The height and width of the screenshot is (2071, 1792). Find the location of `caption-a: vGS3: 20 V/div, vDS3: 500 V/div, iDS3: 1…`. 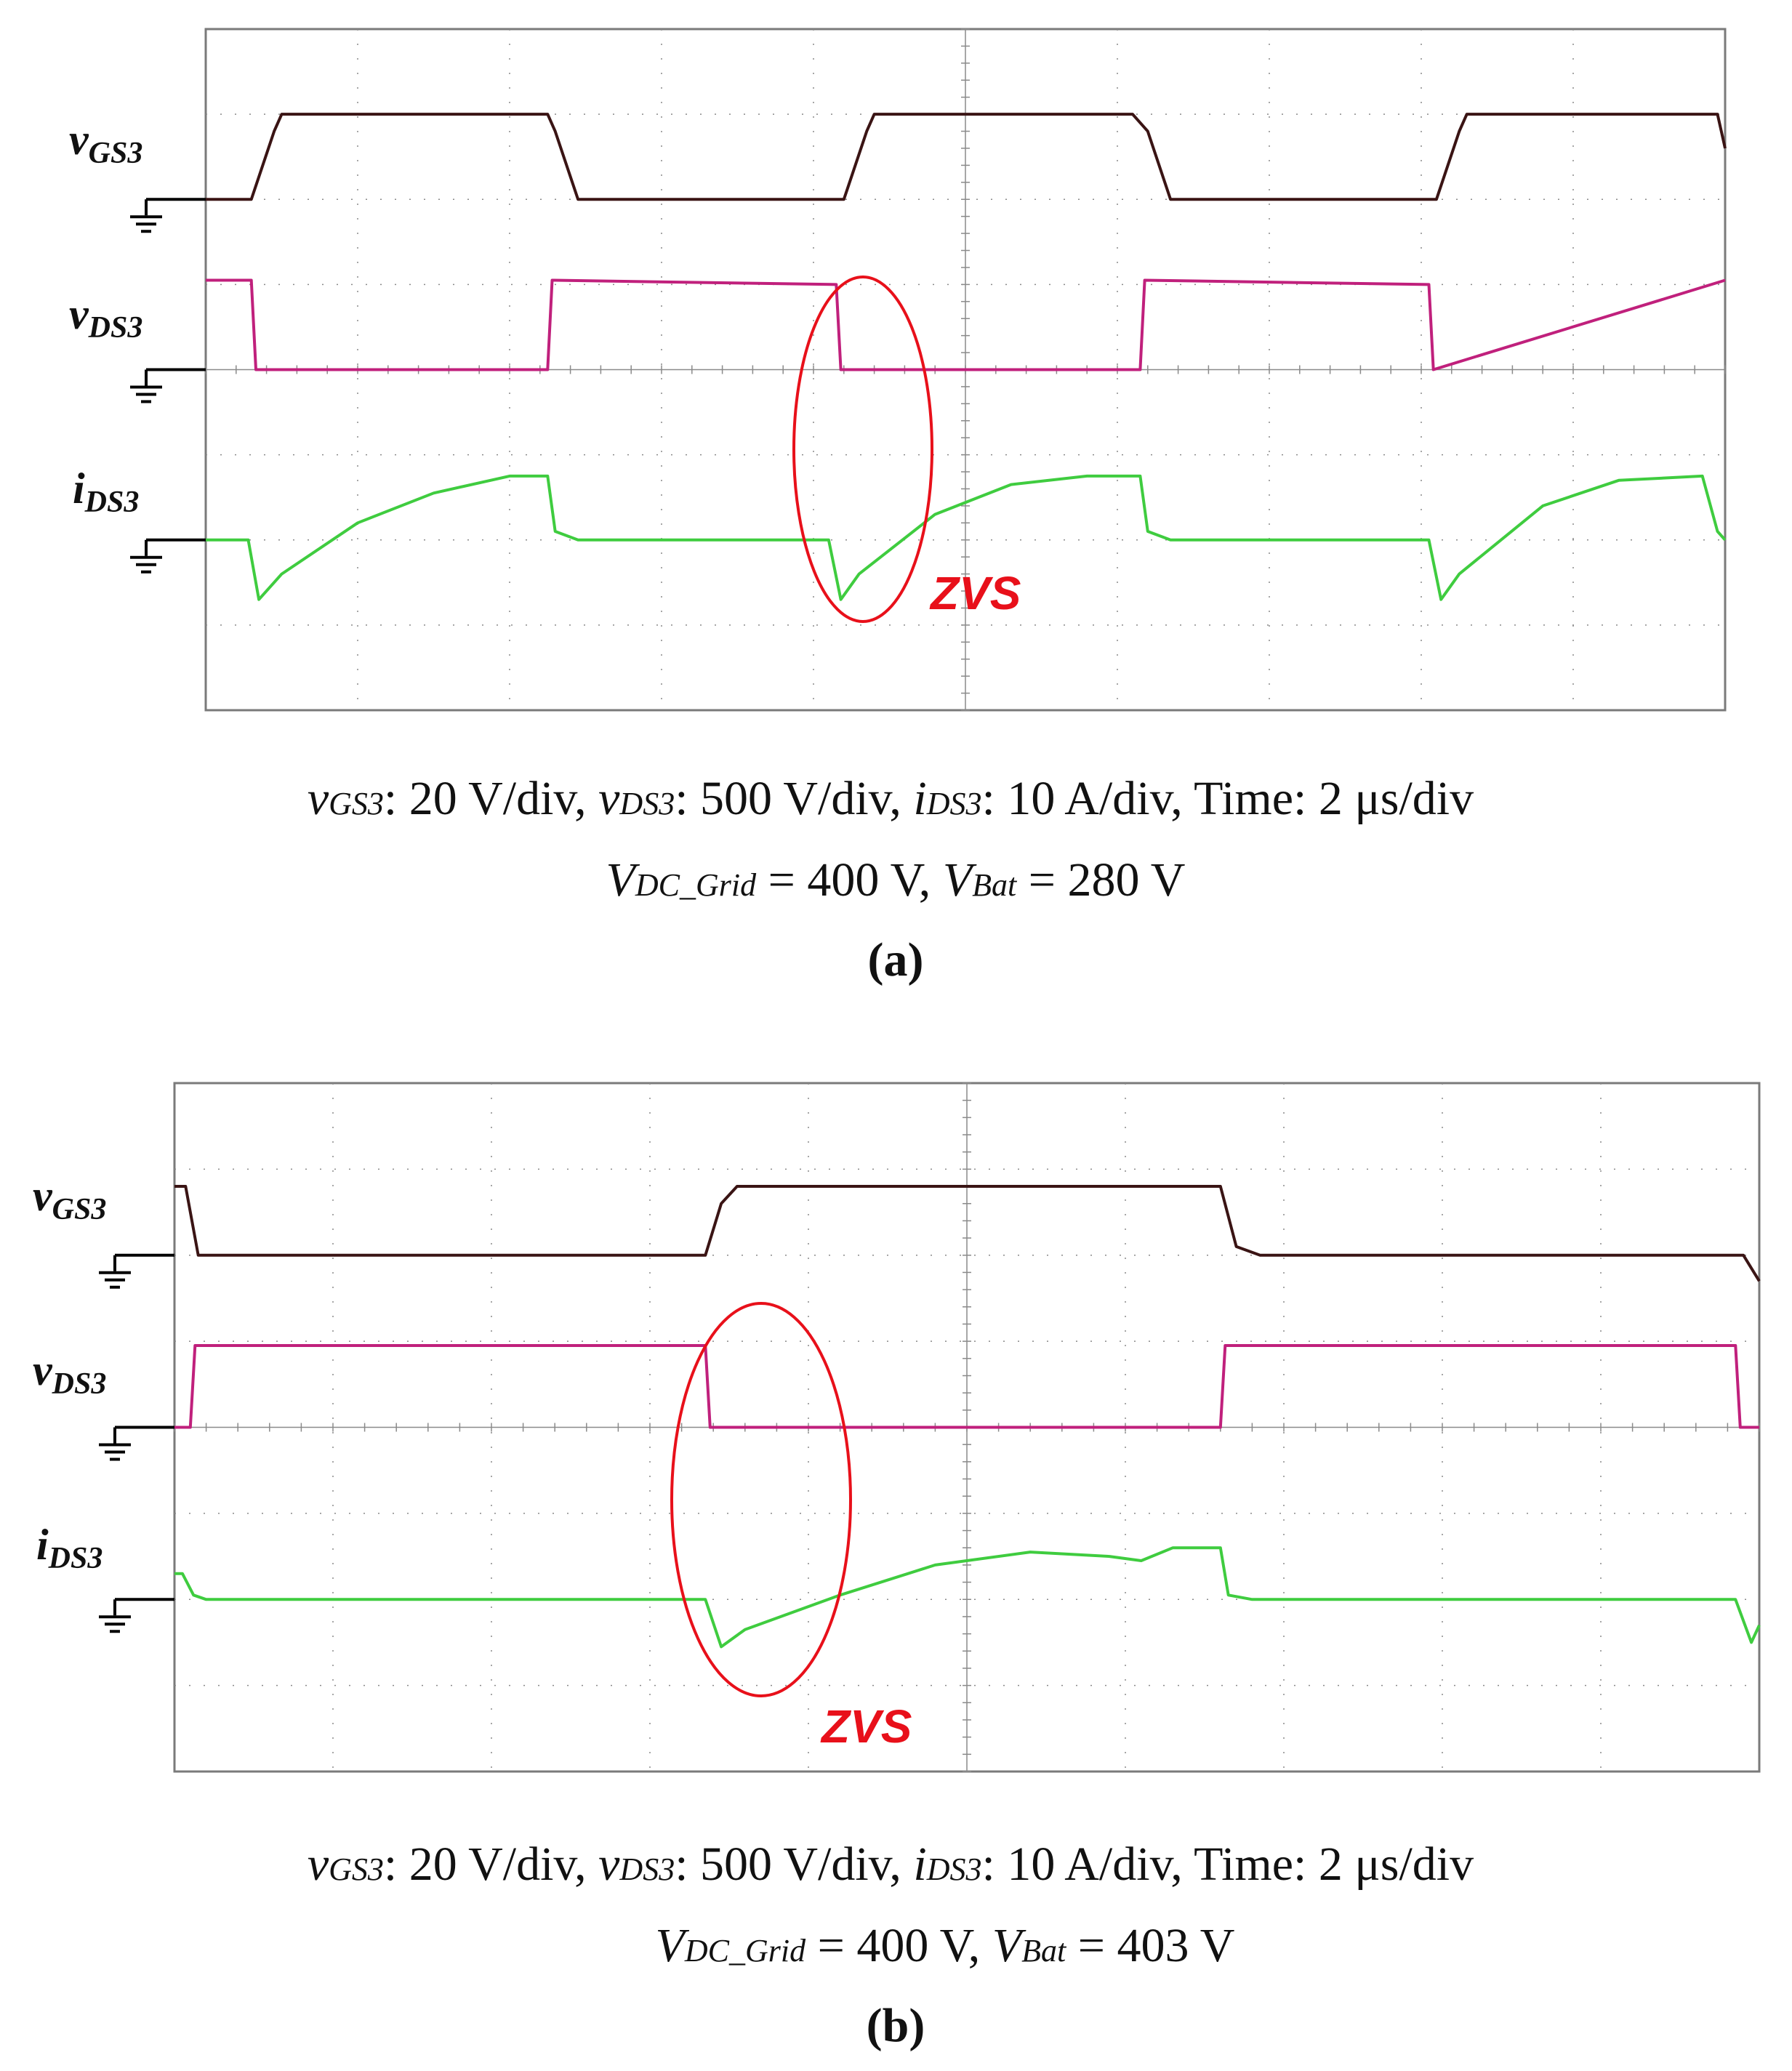

caption-a: vGS3: 20 V/div, vDS3: 500 V/div, iDS3: 1… is located at coordinates (891, 879).